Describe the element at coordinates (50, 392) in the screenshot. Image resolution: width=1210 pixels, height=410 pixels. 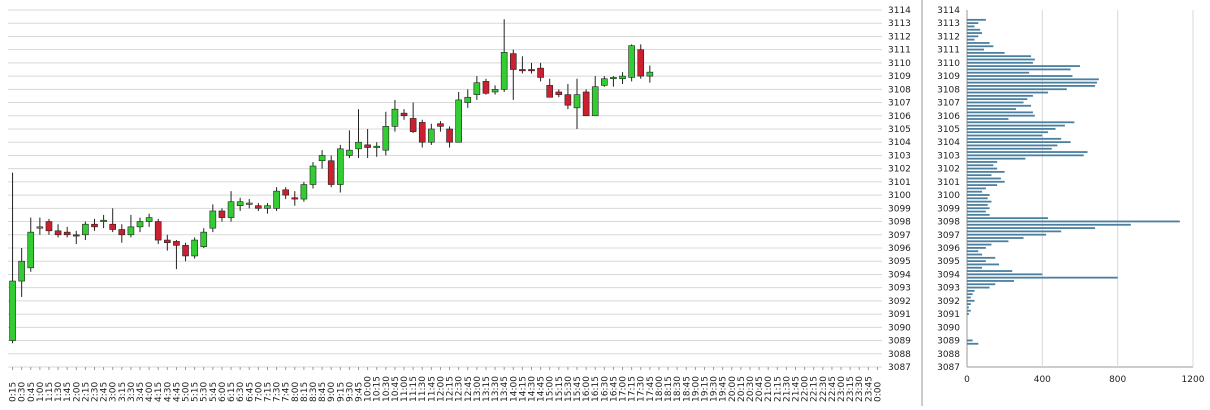
I see `x-tick-label: 1:15` at that location.